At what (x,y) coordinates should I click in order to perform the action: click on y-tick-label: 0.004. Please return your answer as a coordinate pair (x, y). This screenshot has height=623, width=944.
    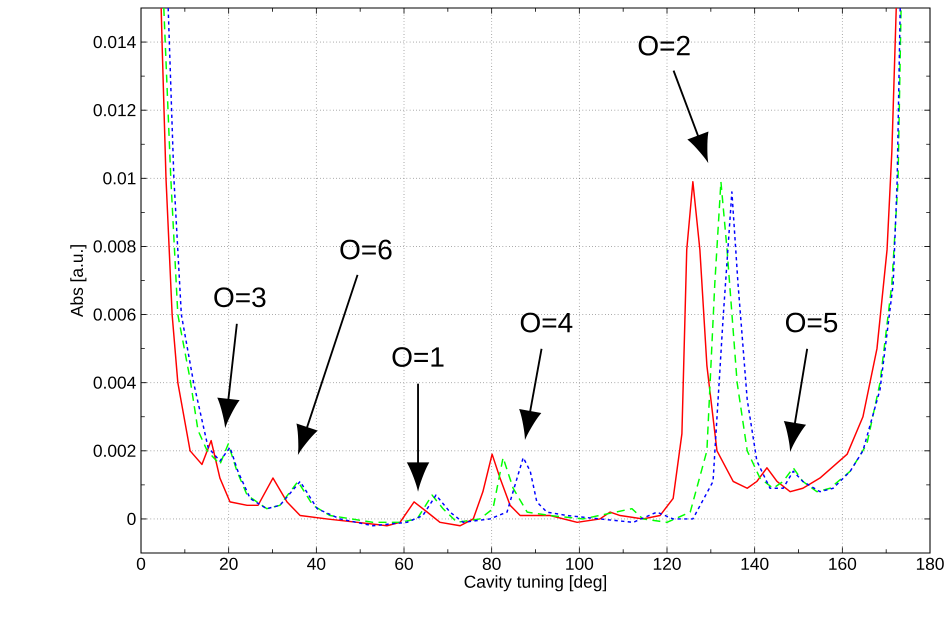
    Looking at the image, I should click on (115, 382).